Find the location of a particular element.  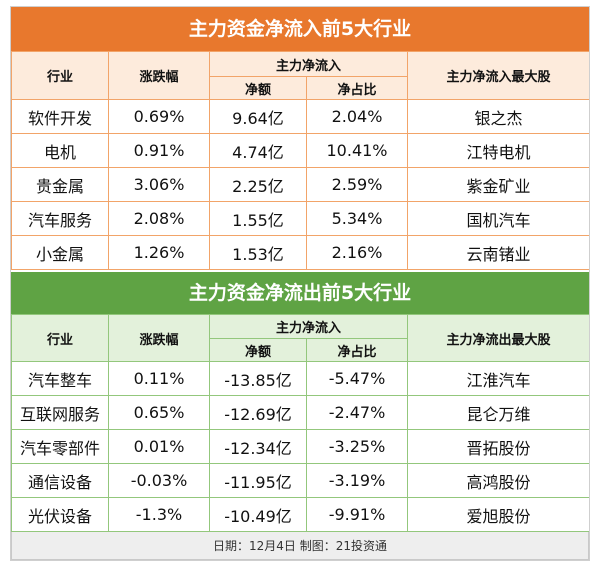

change-cell: 0.91% is located at coordinates (159, 150).